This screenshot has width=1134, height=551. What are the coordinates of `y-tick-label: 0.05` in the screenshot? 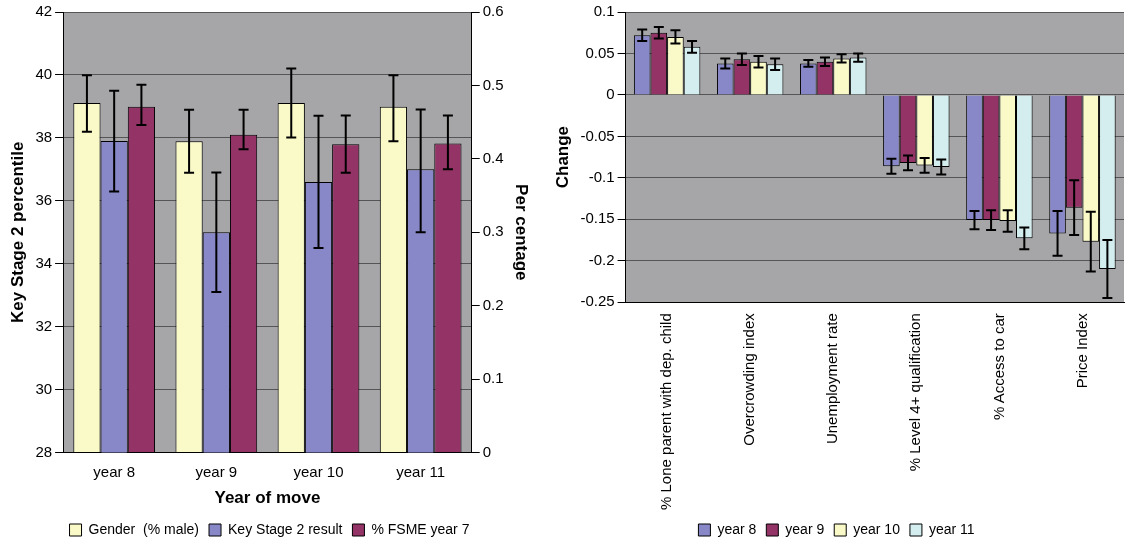 It's located at (600, 52).